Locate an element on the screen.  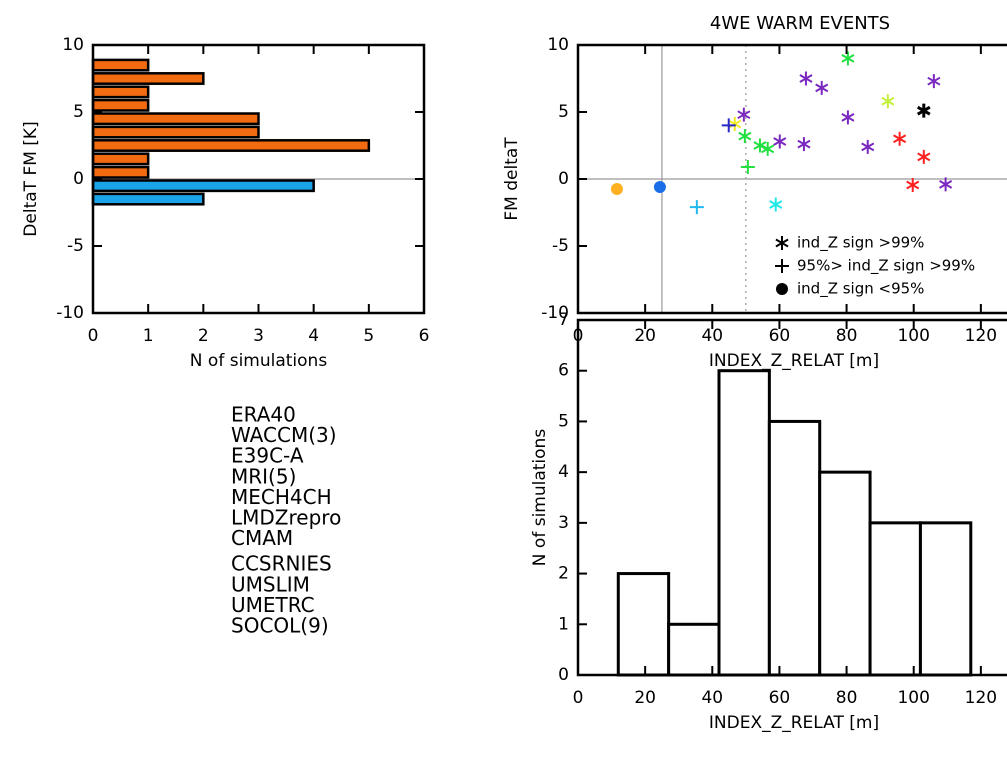
y-tick-label: 6 is located at coordinates (563, 371).